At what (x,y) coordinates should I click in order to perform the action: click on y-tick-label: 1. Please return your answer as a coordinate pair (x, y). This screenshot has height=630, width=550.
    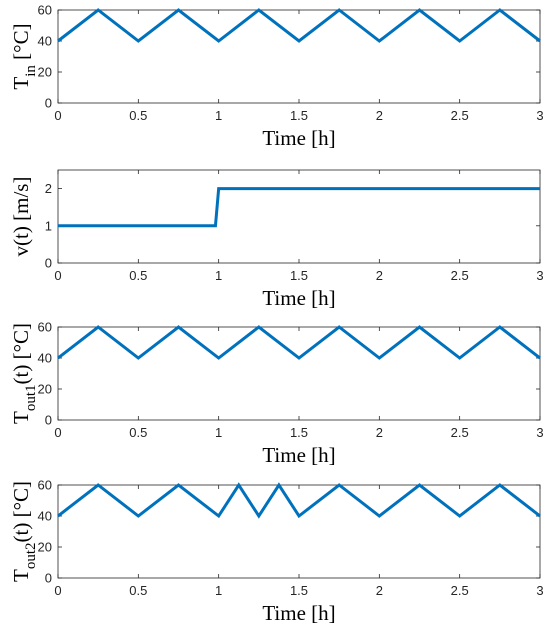
    Looking at the image, I should click on (48, 225).